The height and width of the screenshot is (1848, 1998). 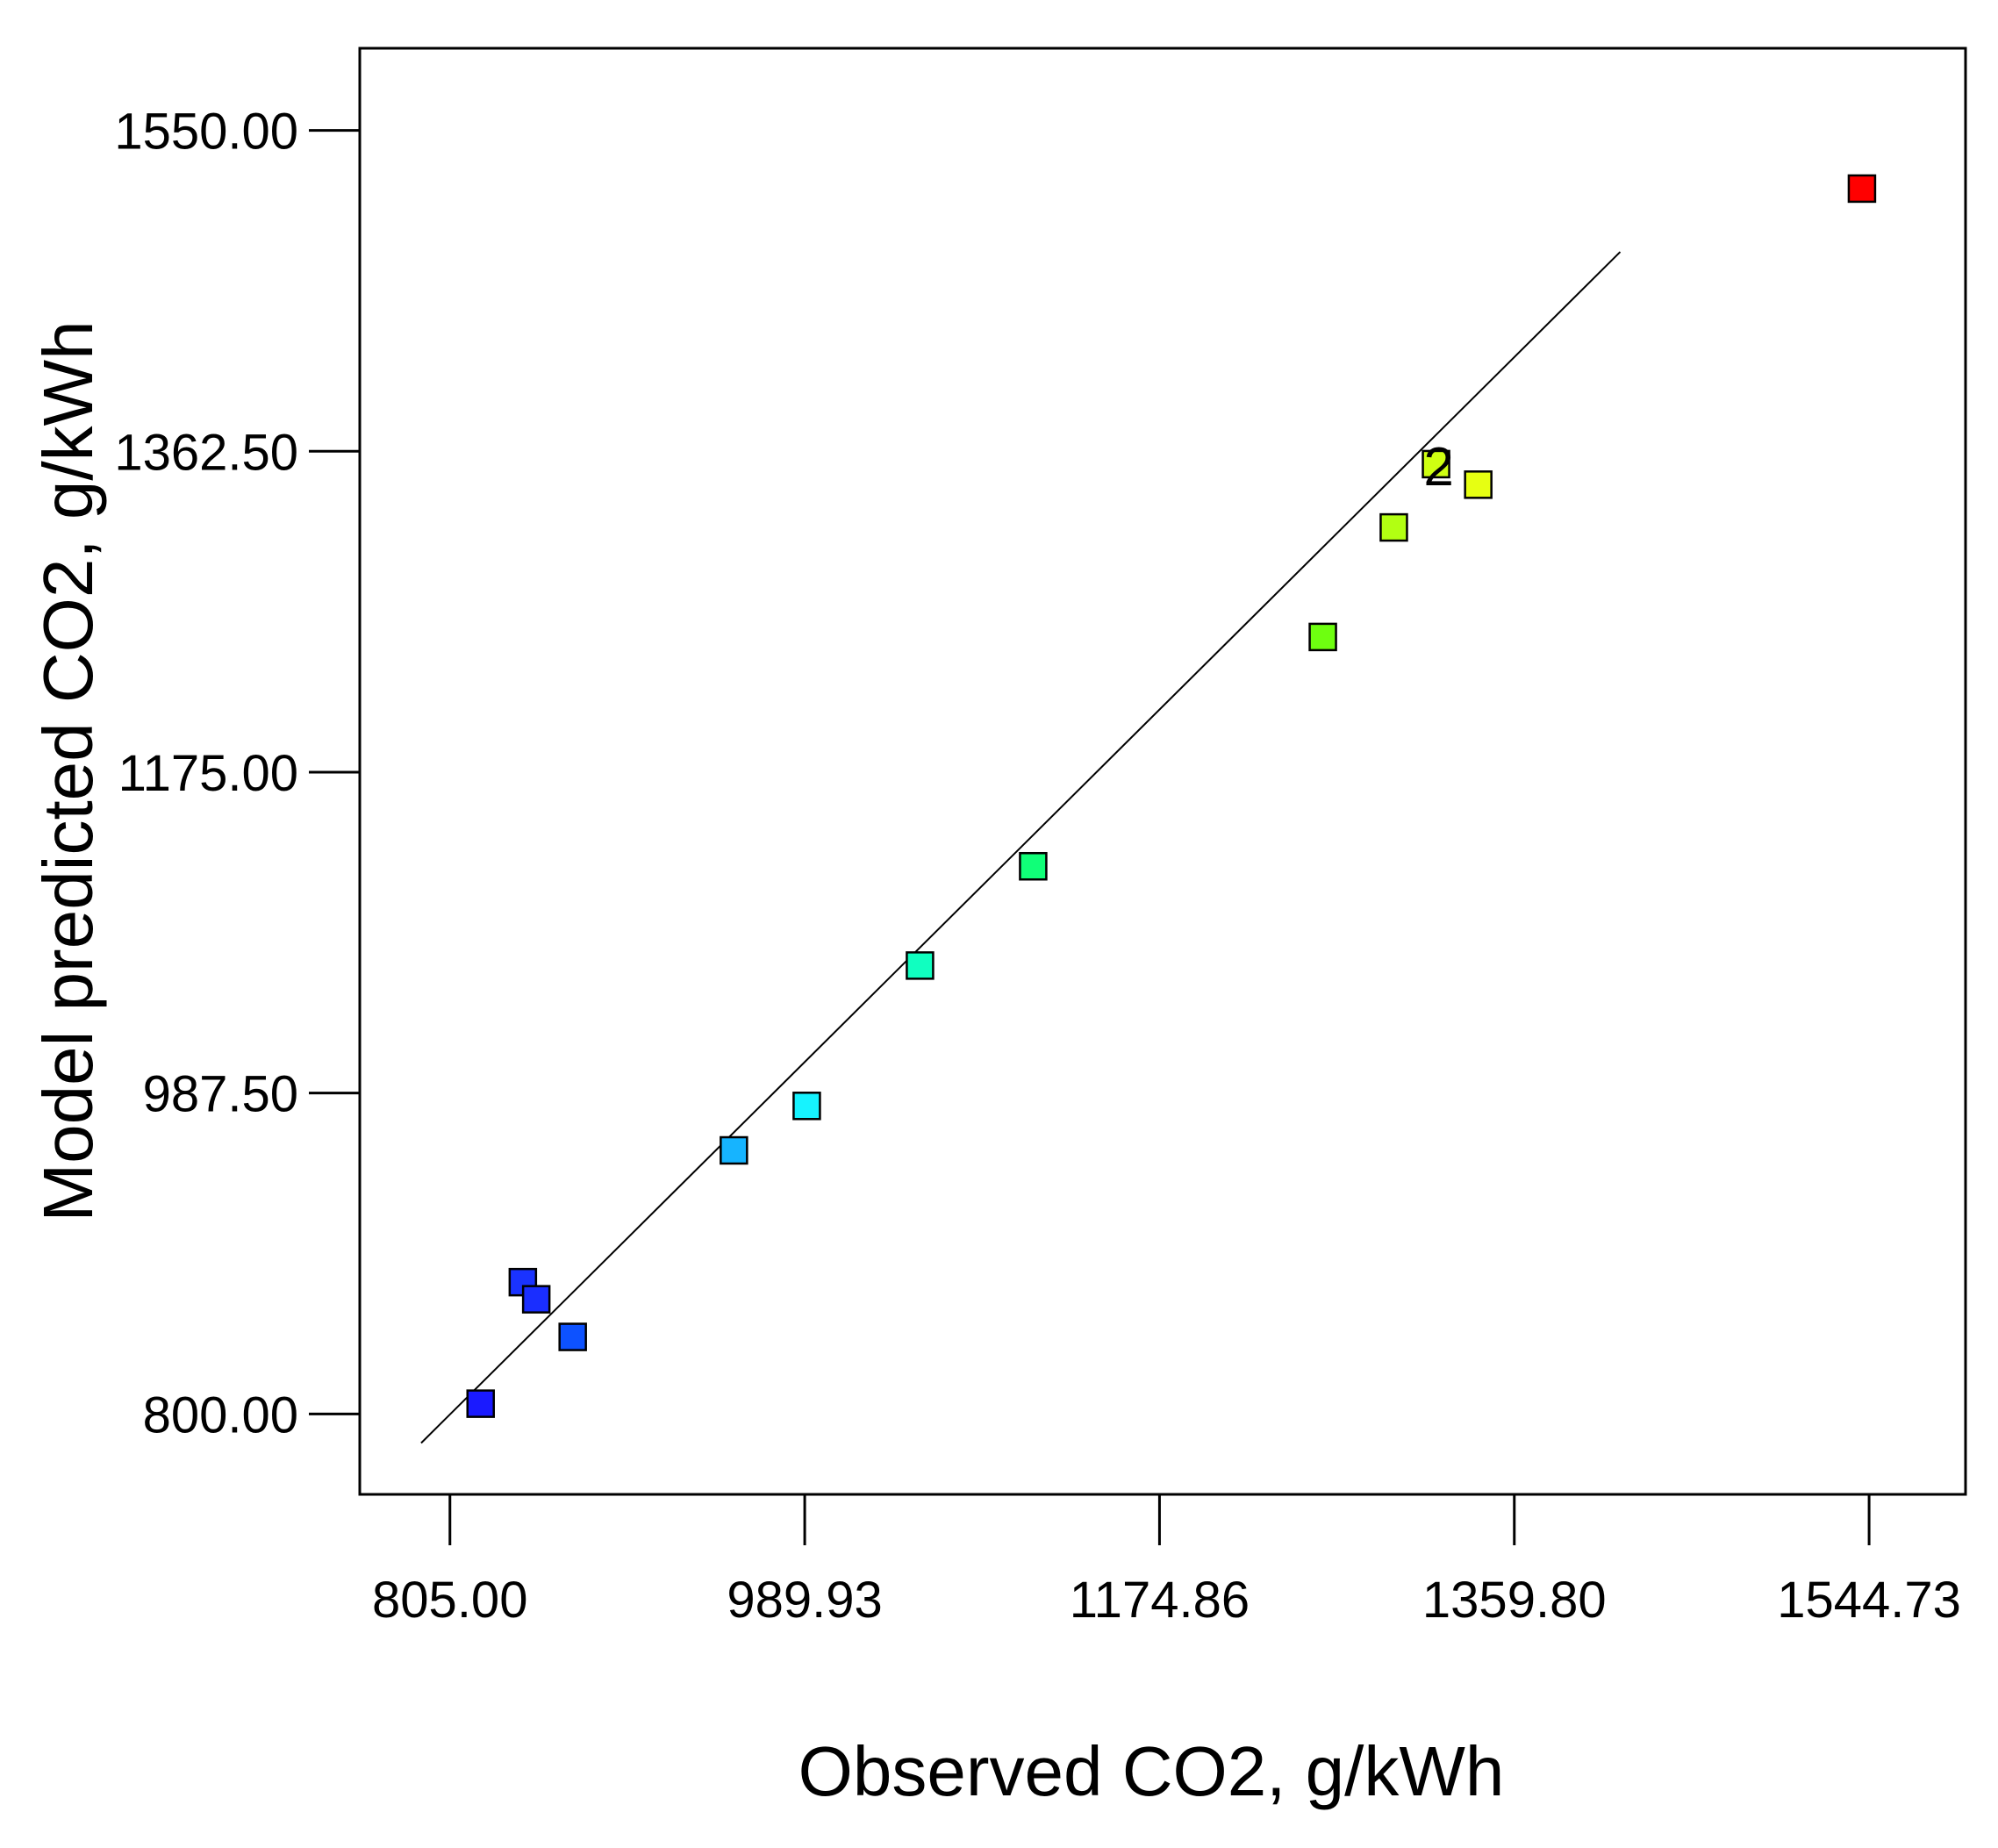 I want to click on annotations: 2, so click(x=1438, y=467).